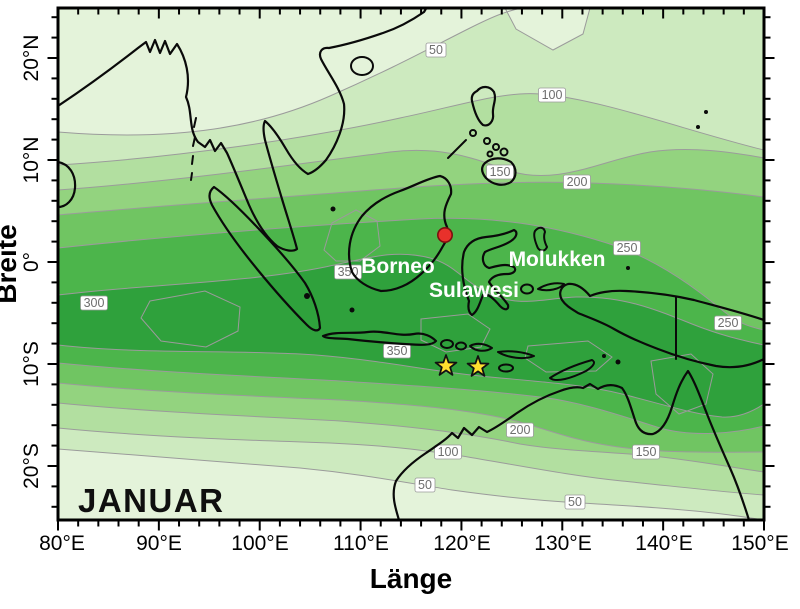 The width and height of the screenshot is (800, 609). What do you see at coordinates (411, 578) in the screenshot?
I see `x-axis-title: Länge` at bounding box center [411, 578].